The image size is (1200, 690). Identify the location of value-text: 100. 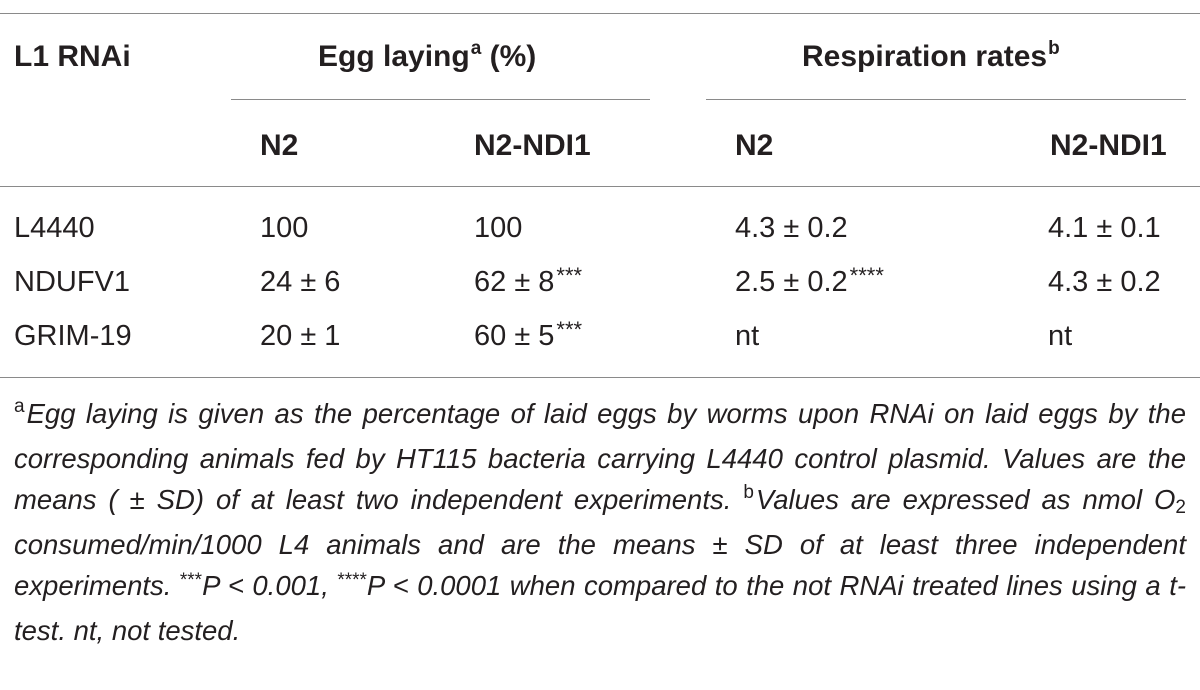
(498, 228).